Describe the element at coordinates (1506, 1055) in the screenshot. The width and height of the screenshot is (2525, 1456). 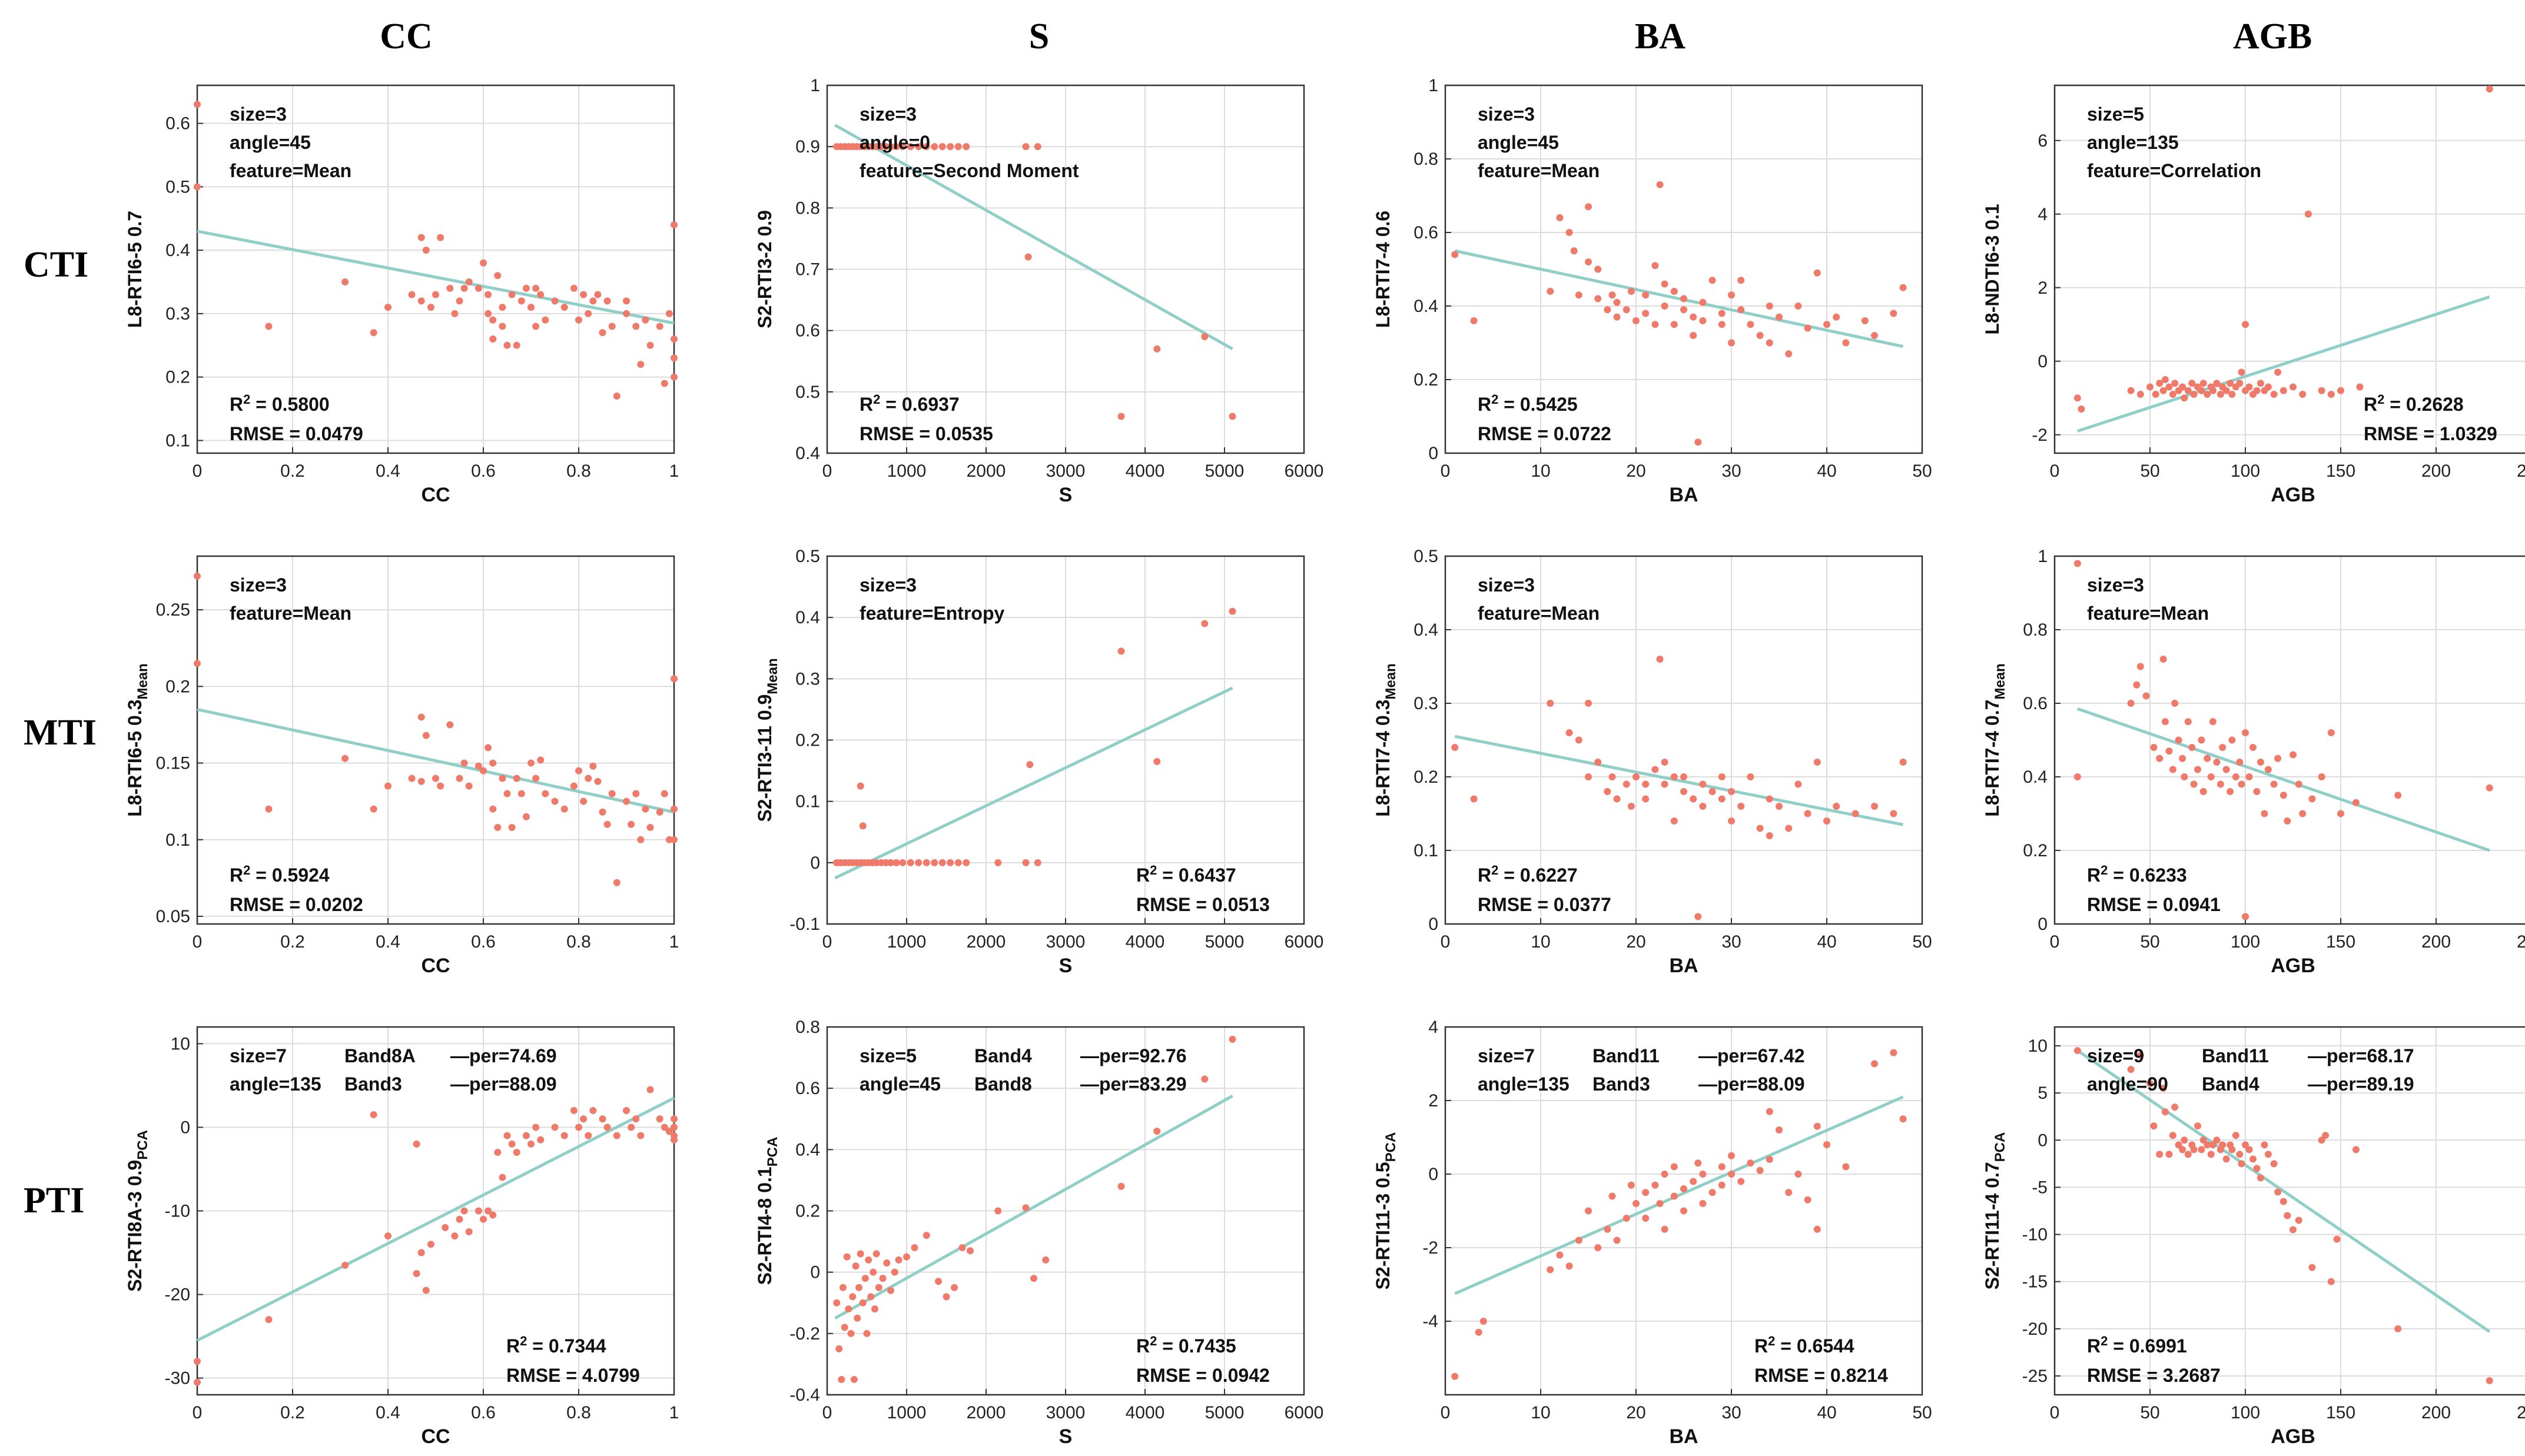
I see `annotation-text: size=7` at that location.